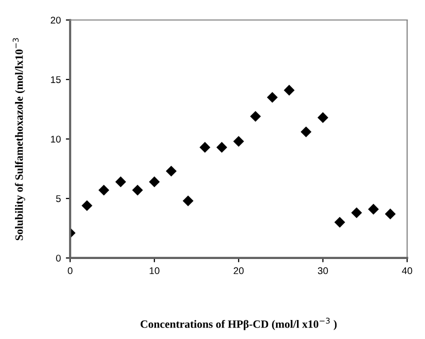  What do you see at coordinates (58, 258) in the screenshot?
I see `y-tick-label: 0` at bounding box center [58, 258].